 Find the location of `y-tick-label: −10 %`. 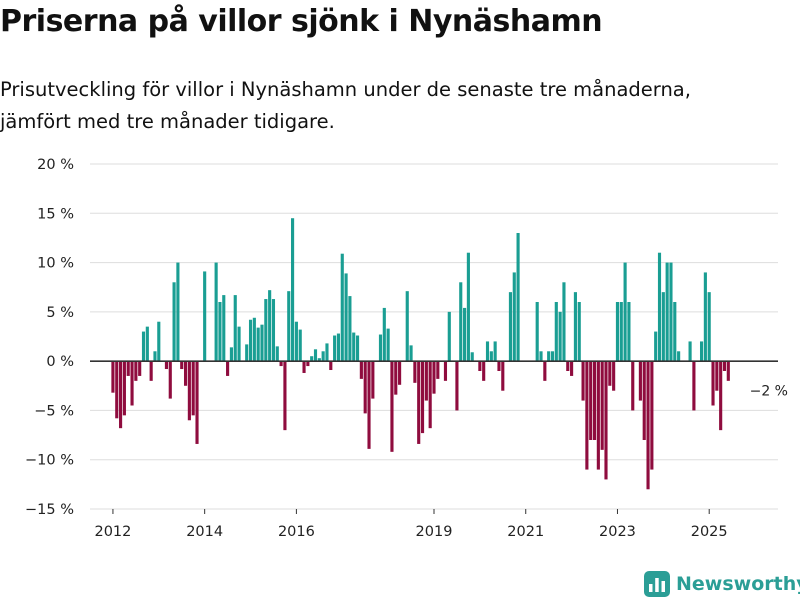

y-tick-label: −10 % is located at coordinates (49, 461).